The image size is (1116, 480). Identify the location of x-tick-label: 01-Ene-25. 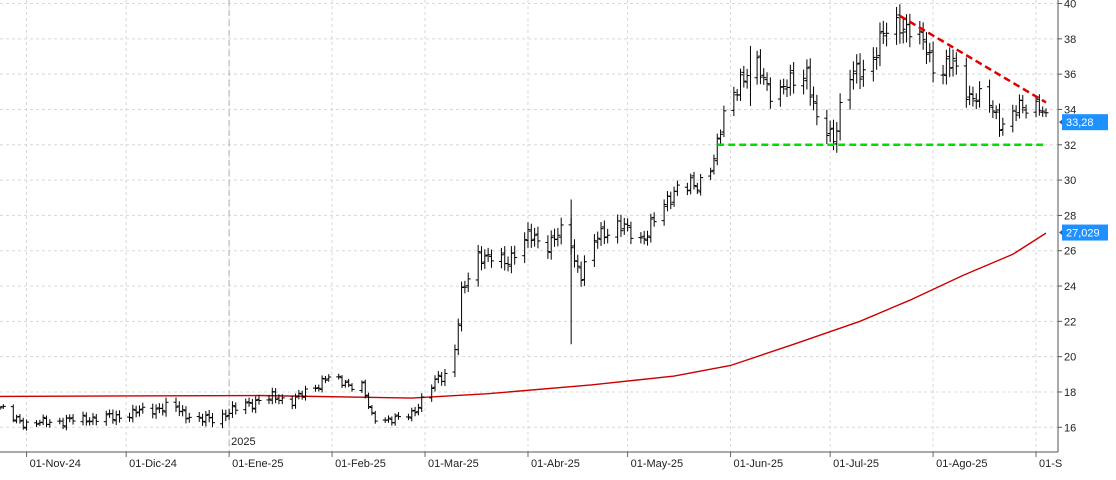
(257, 464).